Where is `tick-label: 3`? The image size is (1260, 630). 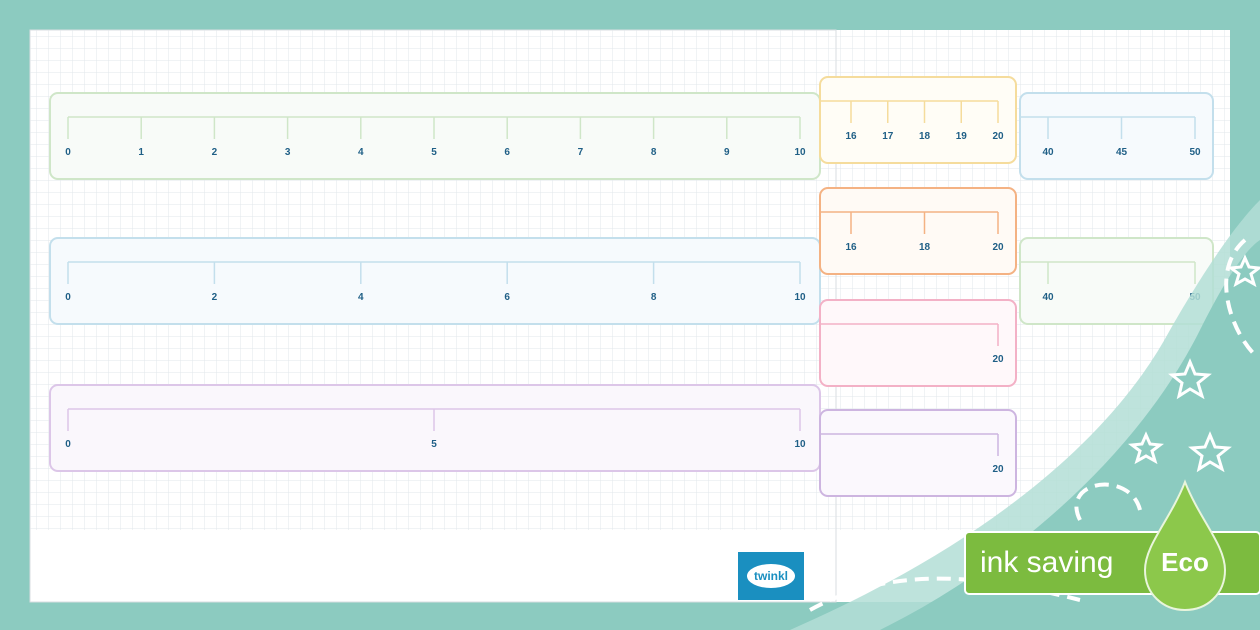
tick-label: 3 is located at coordinates (288, 152).